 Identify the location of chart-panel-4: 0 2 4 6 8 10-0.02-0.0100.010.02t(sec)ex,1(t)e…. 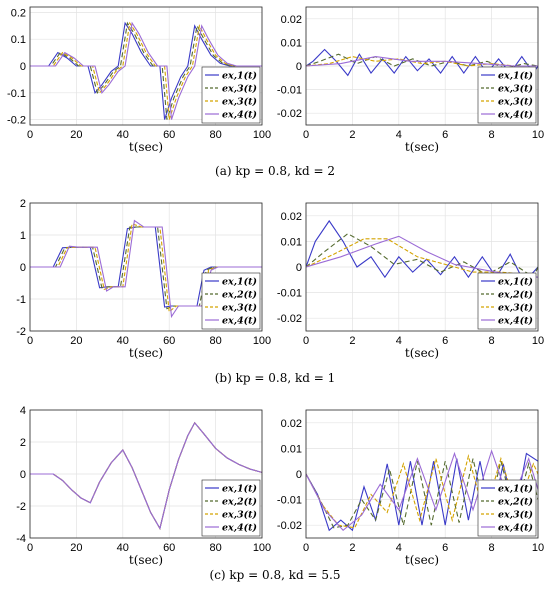
(410, 281).